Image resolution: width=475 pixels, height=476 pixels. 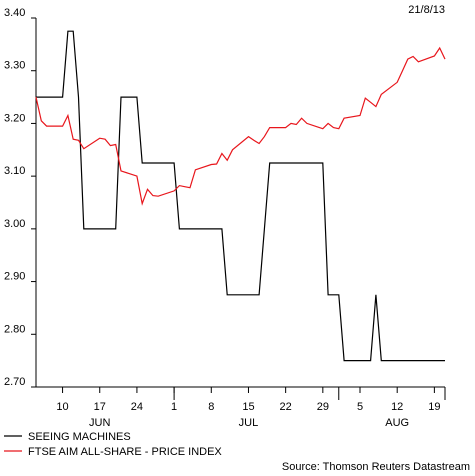 I want to click on month-label: AUG, so click(x=397, y=423).